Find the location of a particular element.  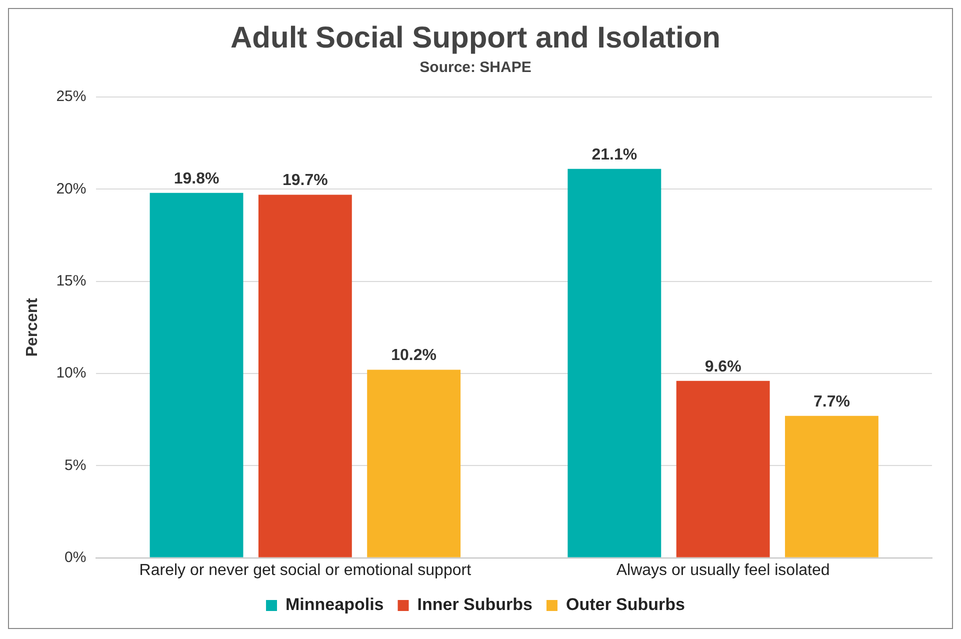

chart-subtitle: Source: SHAPE is located at coordinates (476, 67).